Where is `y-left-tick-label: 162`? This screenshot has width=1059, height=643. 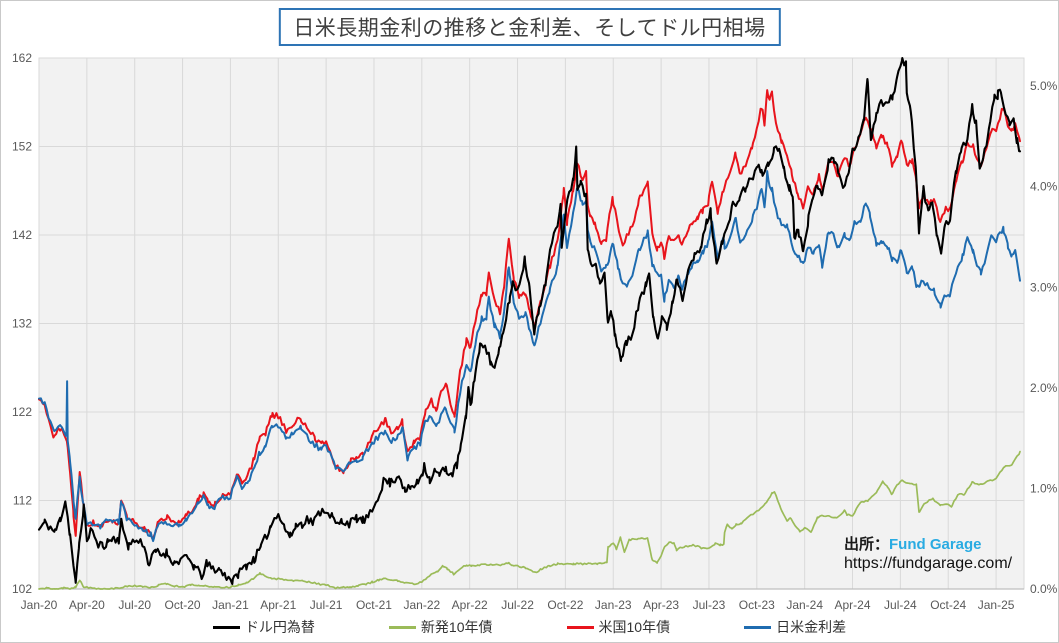 y-left-tick-label: 162 is located at coordinates (22, 58).